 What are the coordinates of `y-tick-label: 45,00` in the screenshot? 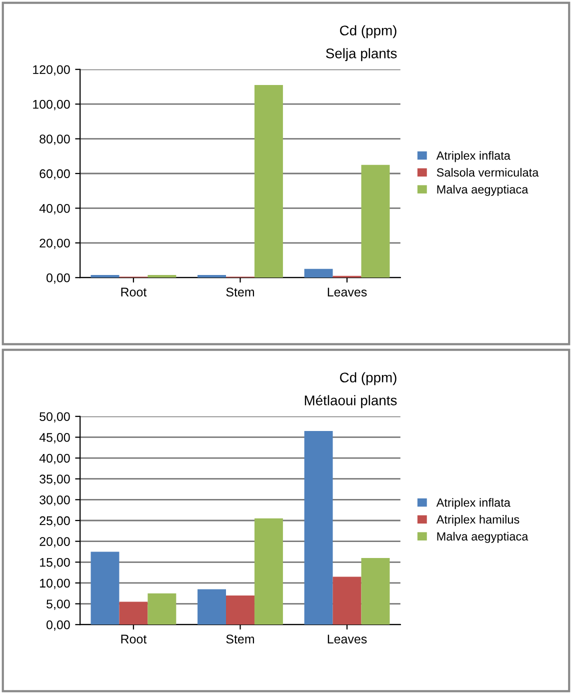 It's located at (54, 438).